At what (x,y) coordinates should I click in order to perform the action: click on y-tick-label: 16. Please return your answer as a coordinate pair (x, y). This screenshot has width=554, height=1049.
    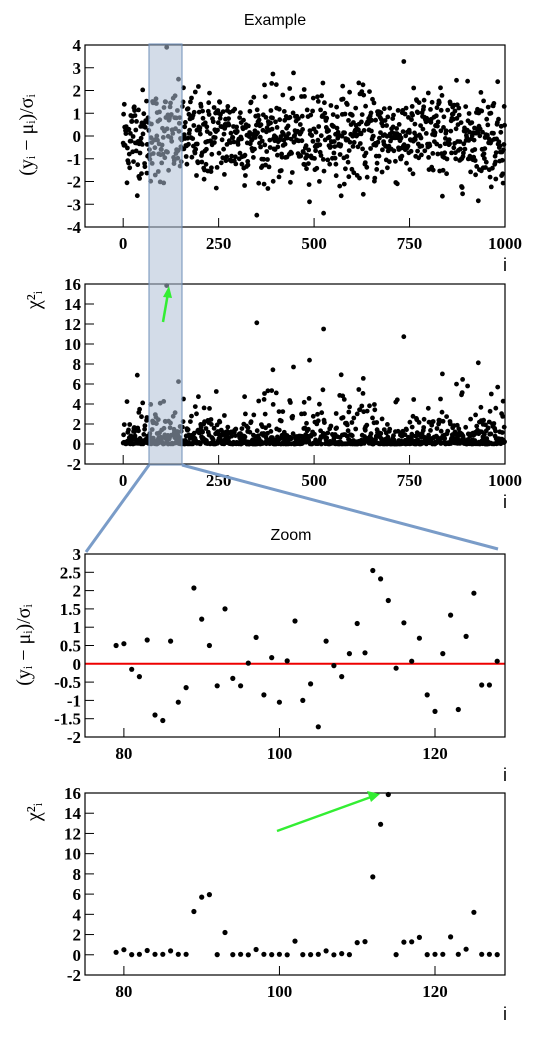
    Looking at the image, I should click on (72, 284).